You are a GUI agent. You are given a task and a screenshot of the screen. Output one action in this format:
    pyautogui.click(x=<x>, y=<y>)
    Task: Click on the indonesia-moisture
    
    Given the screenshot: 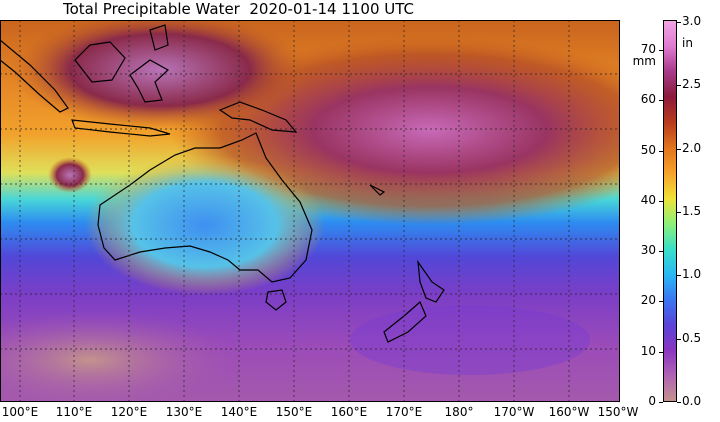 What is the action you would take?
    pyautogui.click(x=160, y=75)
    